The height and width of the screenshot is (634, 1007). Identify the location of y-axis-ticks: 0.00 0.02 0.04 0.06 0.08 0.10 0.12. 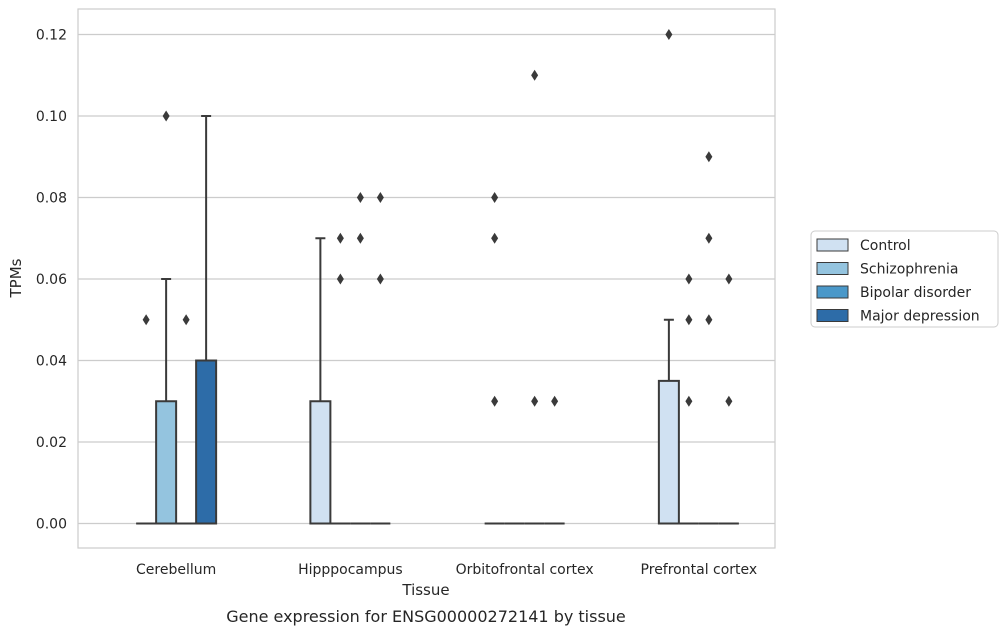
(51, 280).